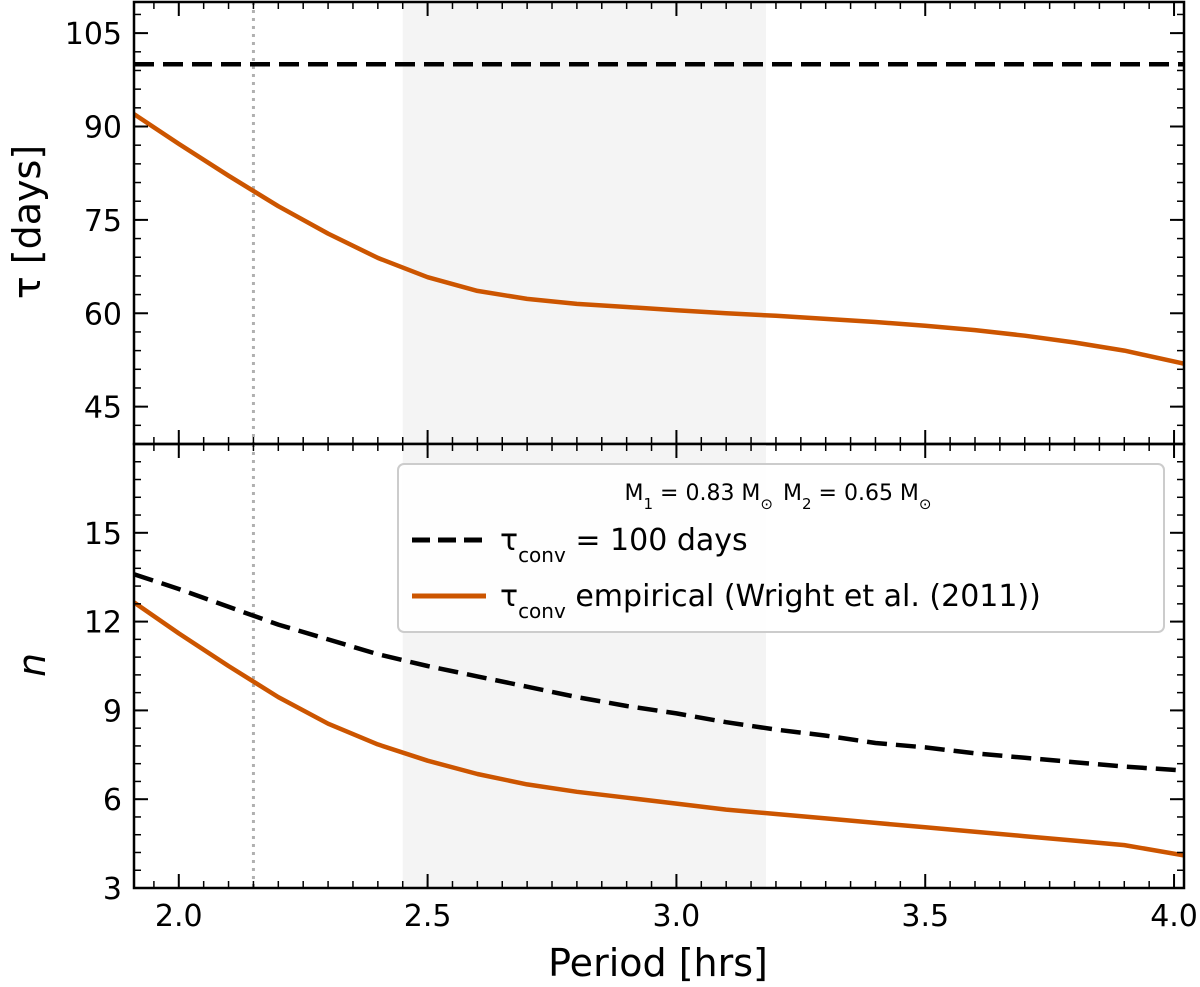 Image resolution: width=1200 pixels, height=987 pixels. What do you see at coordinates (103, 623) in the screenshot?
I see `bottom-y-tick-label: 12` at bounding box center [103, 623].